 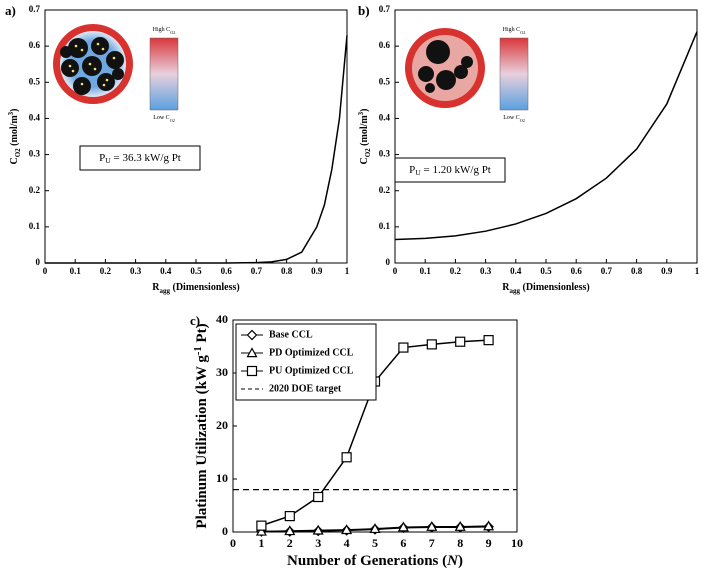 I want to click on x-tick-label: 0.6, so click(x=577, y=271).